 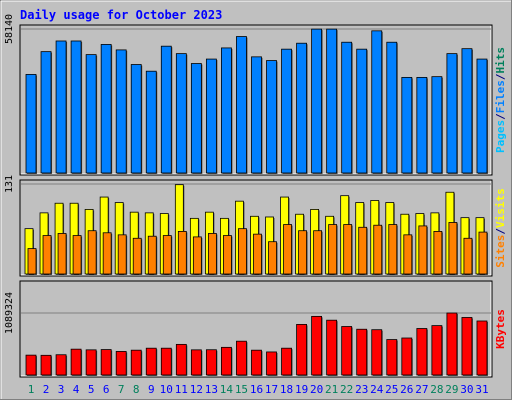 I want to click on day-label: 15, so click(x=241, y=389).